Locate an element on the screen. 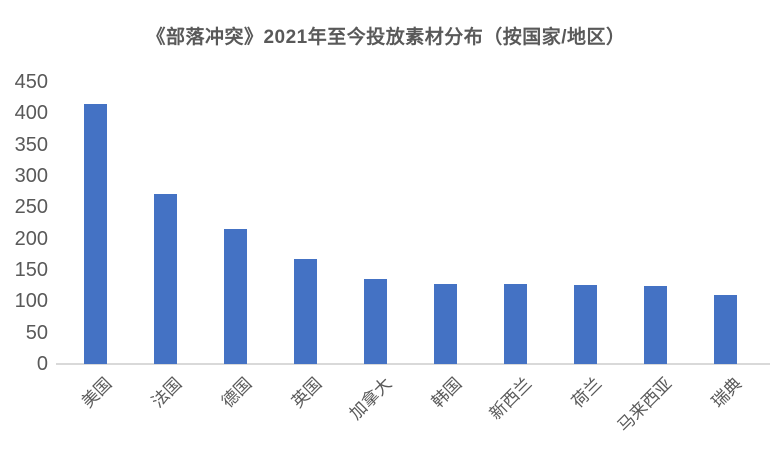 This screenshot has width=772, height=454. y-tick-label: 250 is located at coordinates (31, 207).